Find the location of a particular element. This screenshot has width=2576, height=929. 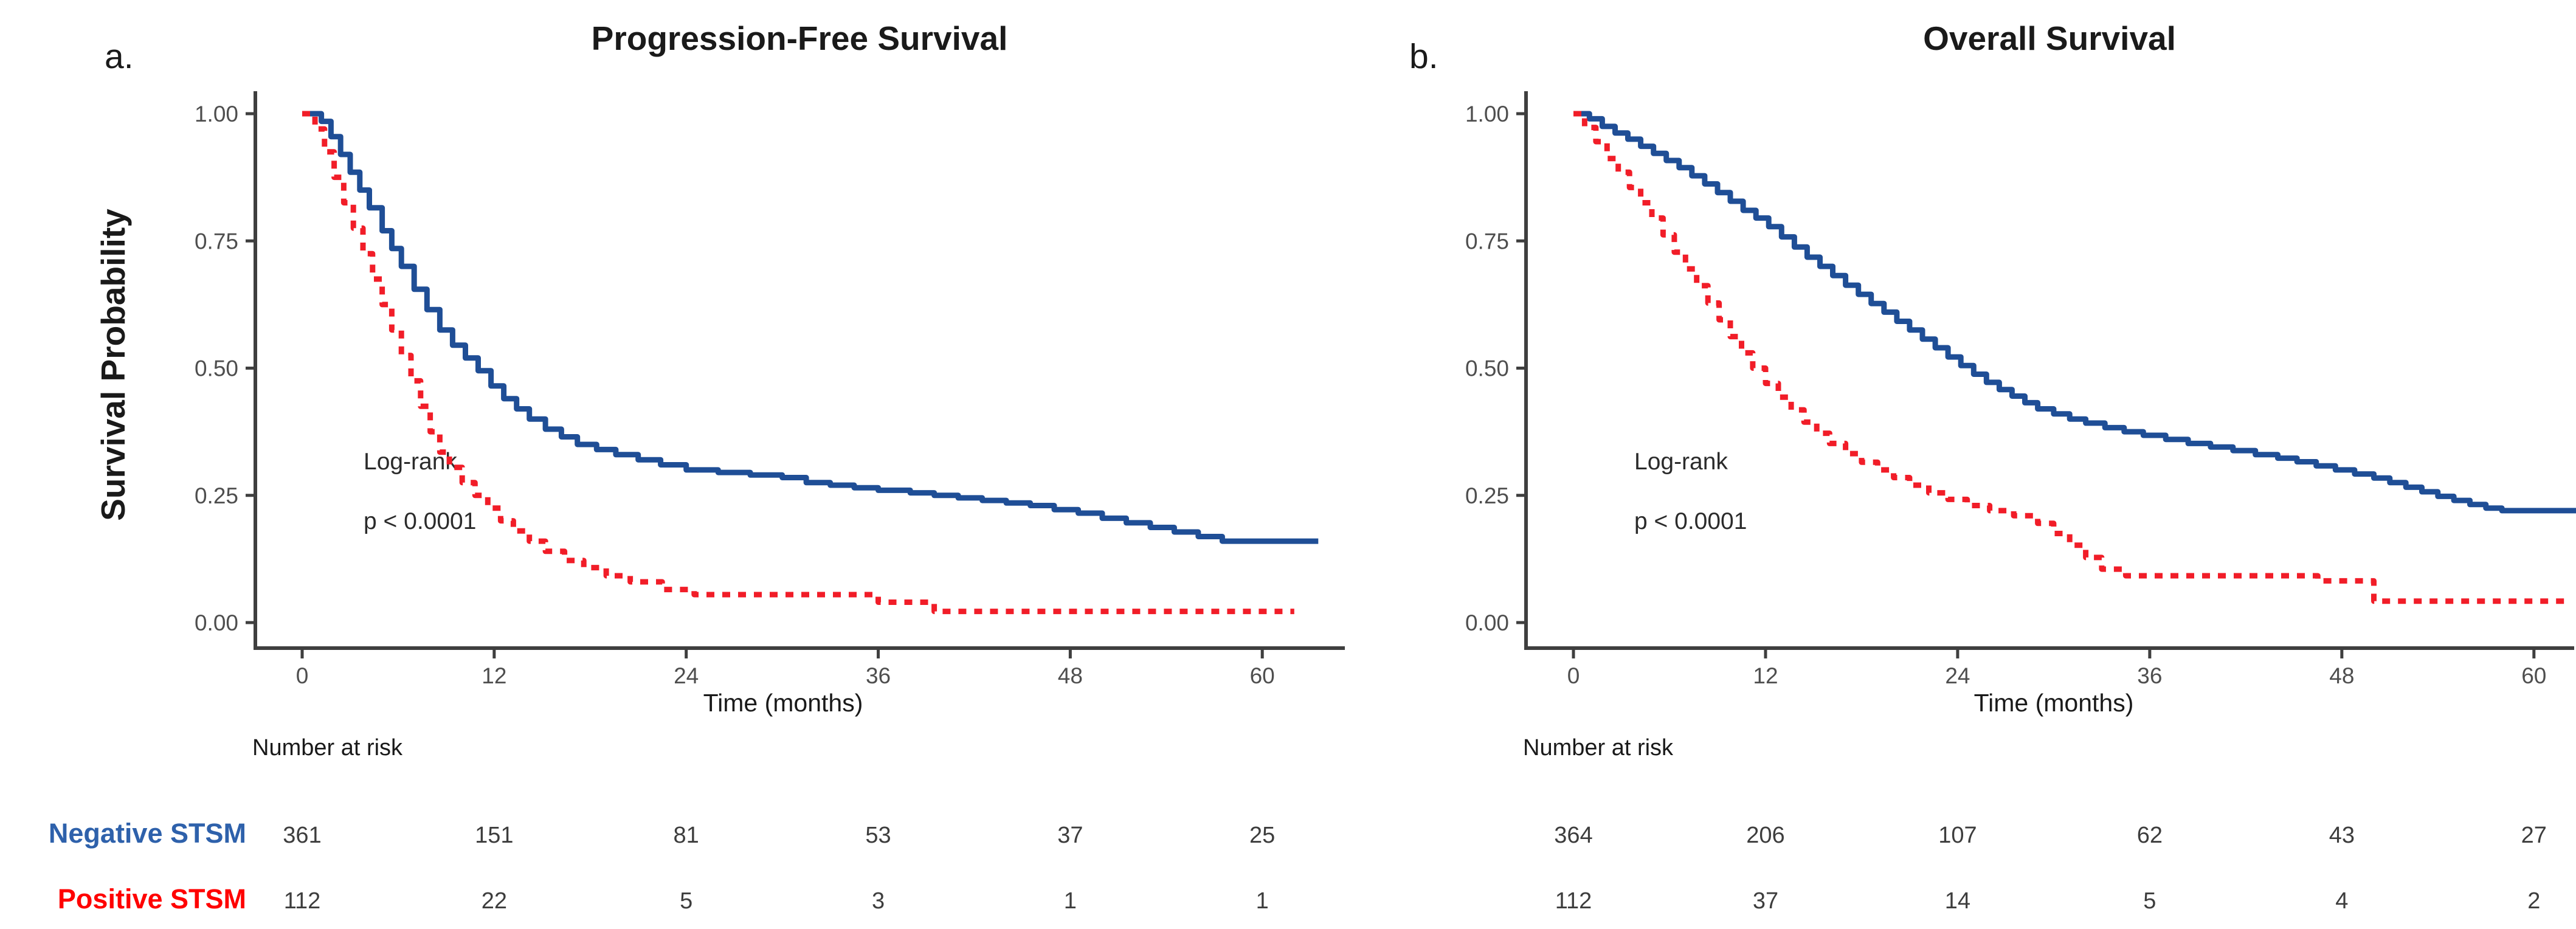

risk-number: 151 is located at coordinates (494, 835).